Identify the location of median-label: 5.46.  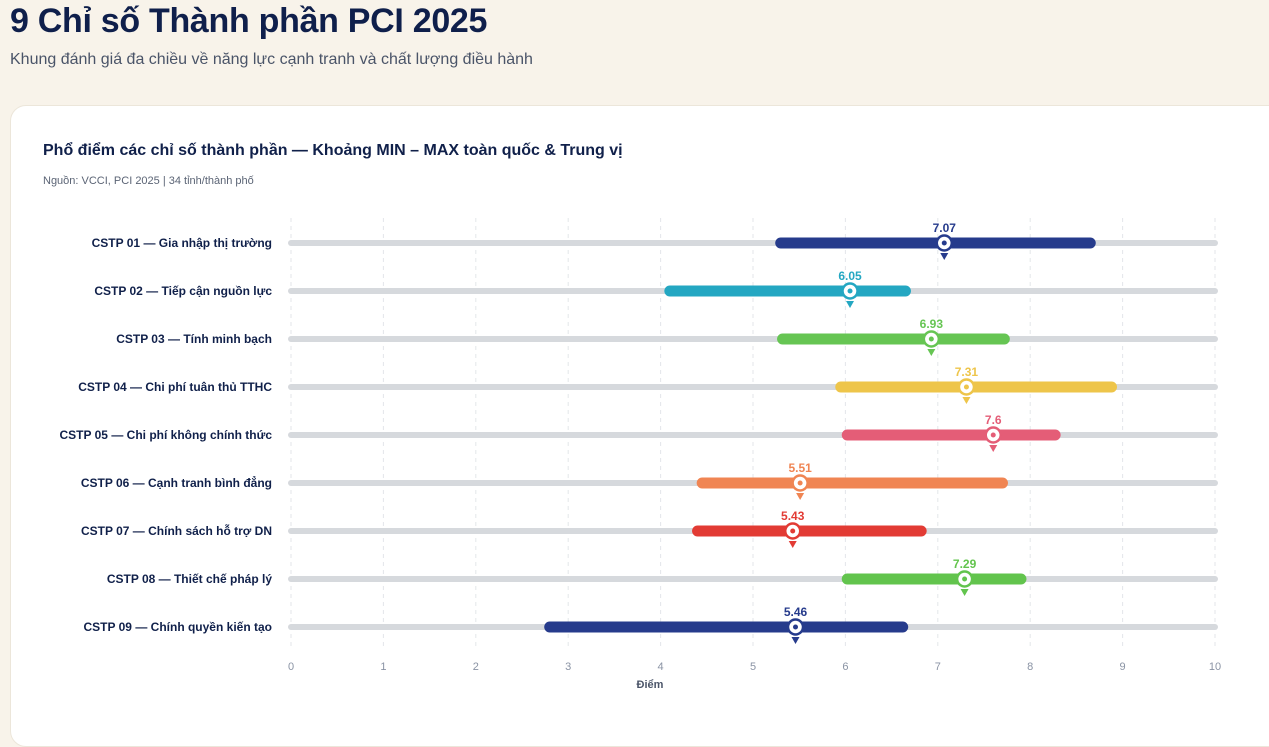
(796, 612).